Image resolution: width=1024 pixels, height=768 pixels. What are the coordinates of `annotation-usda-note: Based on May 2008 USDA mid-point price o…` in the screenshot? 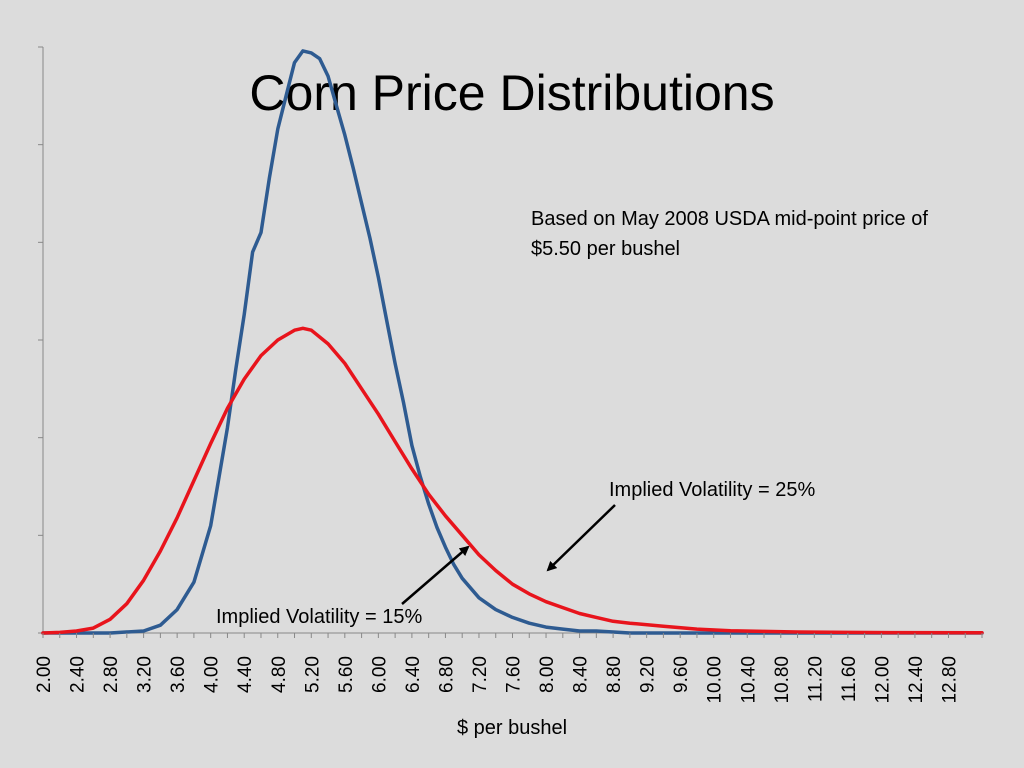 It's located at (729, 234).